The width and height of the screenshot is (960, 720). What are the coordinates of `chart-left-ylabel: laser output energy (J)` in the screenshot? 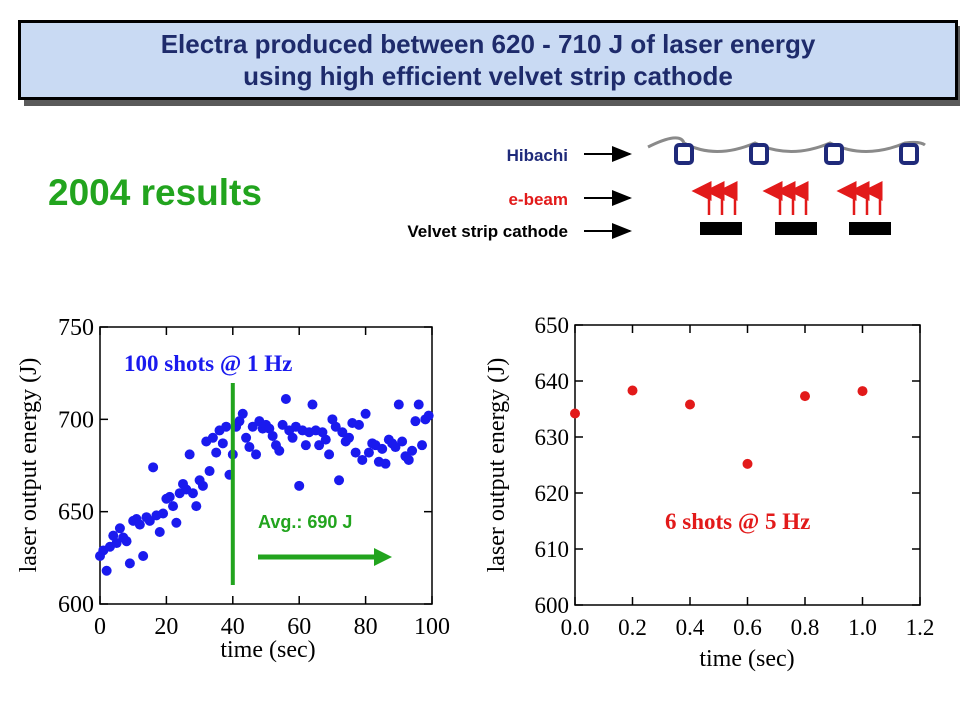 It's located at (29, 465).